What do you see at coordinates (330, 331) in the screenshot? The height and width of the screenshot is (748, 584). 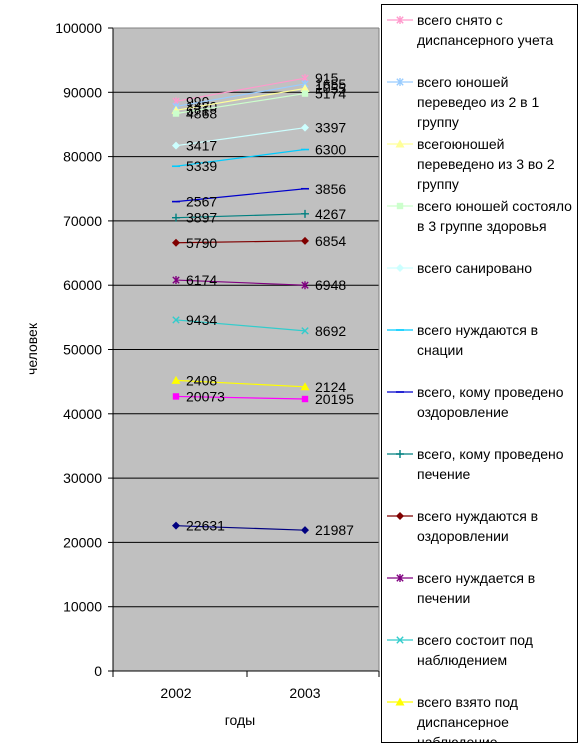 I see `data-label: 8692` at bounding box center [330, 331].